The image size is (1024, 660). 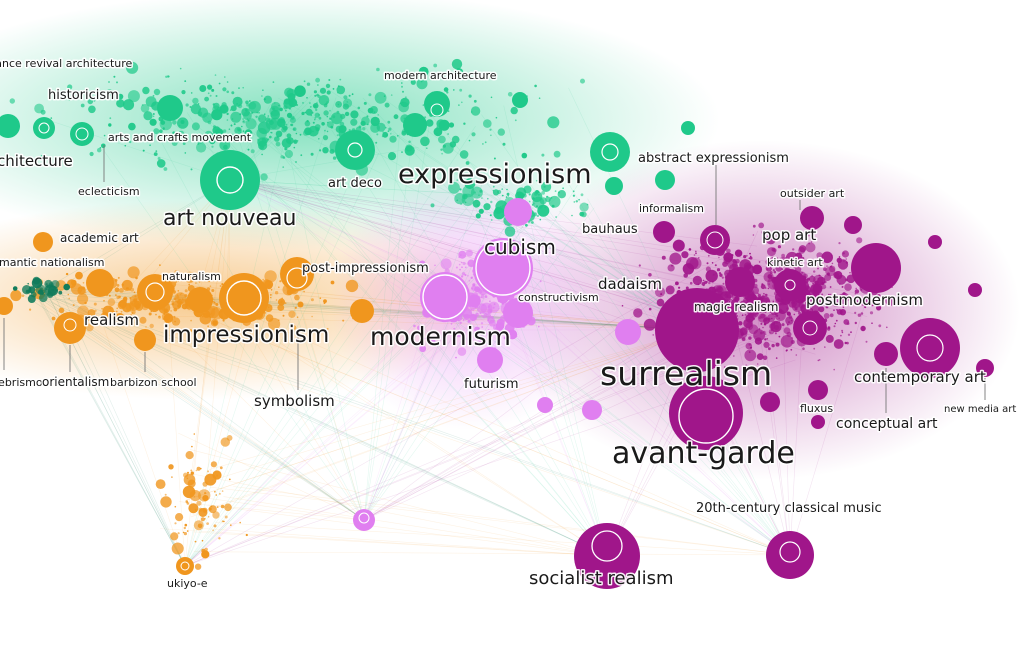 What do you see at coordinates (441, 337) in the screenshot?
I see `label-modernism: modernism` at bounding box center [441, 337].